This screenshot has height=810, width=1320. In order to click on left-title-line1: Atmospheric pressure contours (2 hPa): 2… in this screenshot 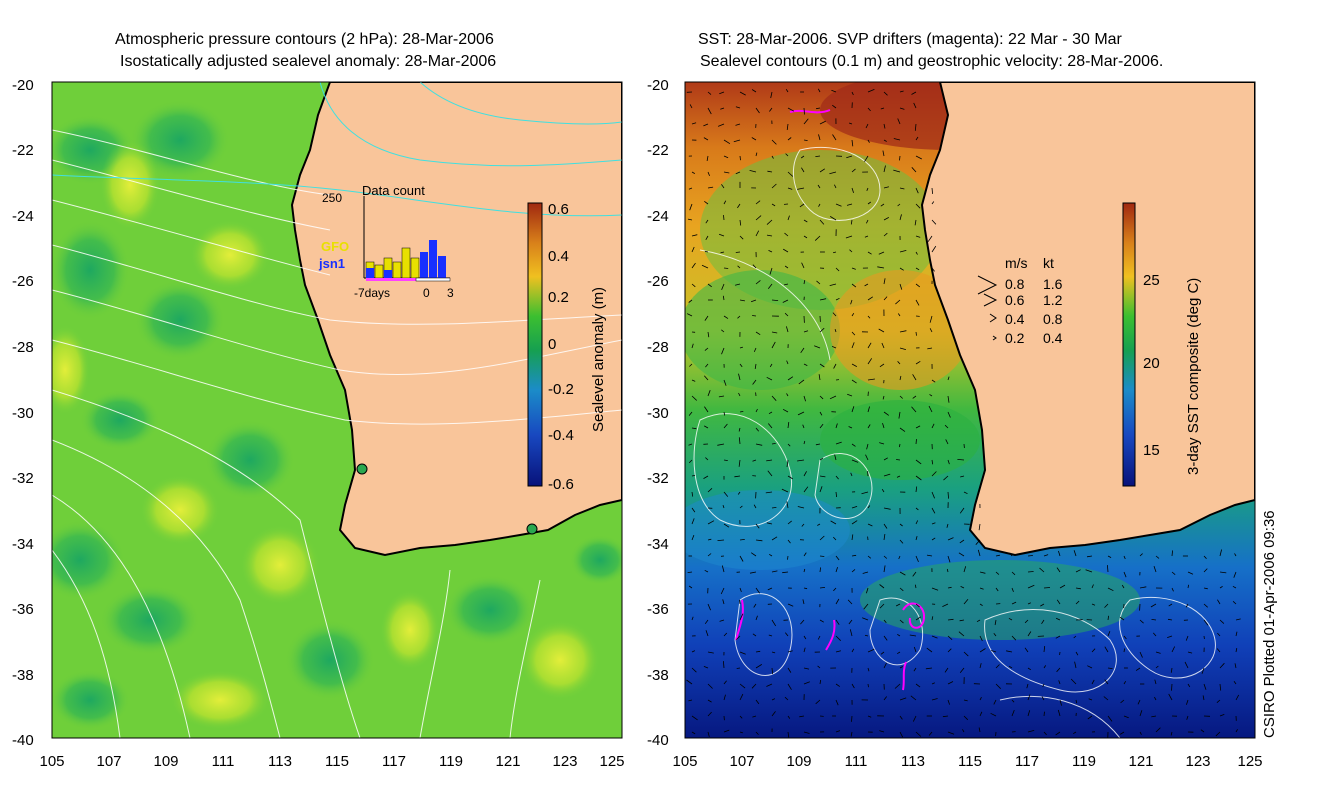, I will do `click(304, 39)`.